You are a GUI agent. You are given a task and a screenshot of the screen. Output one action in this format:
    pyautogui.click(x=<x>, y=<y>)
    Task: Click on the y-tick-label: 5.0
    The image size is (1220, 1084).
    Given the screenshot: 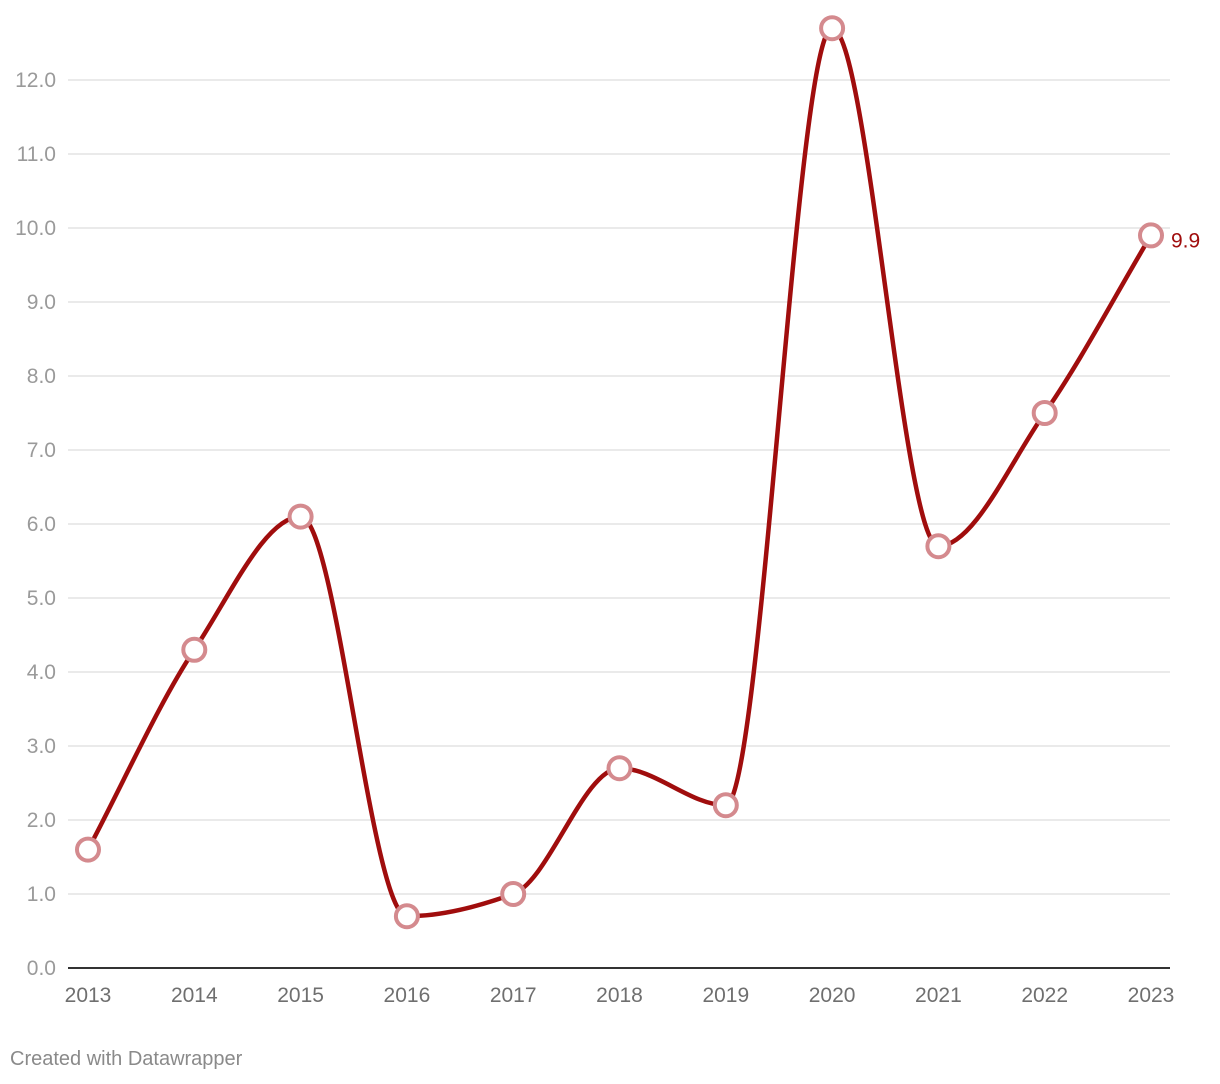 What is the action you would take?
    pyautogui.click(x=41, y=598)
    